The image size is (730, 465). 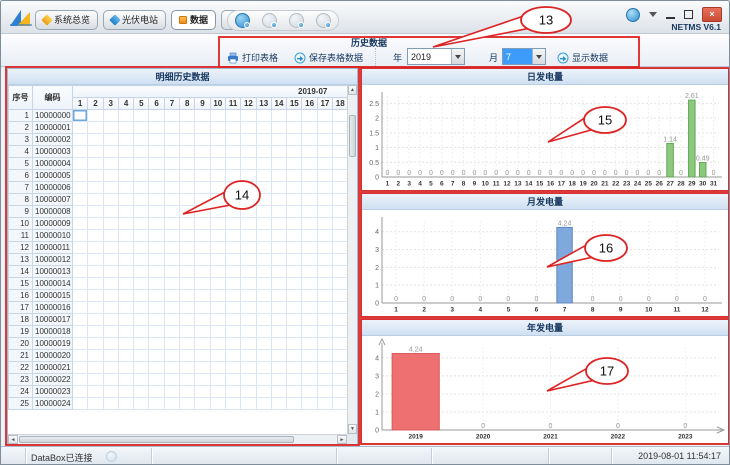 What do you see at coordinates (670, 15) in the screenshot?
I see `minimize-button` at bounding box center [670, 15].